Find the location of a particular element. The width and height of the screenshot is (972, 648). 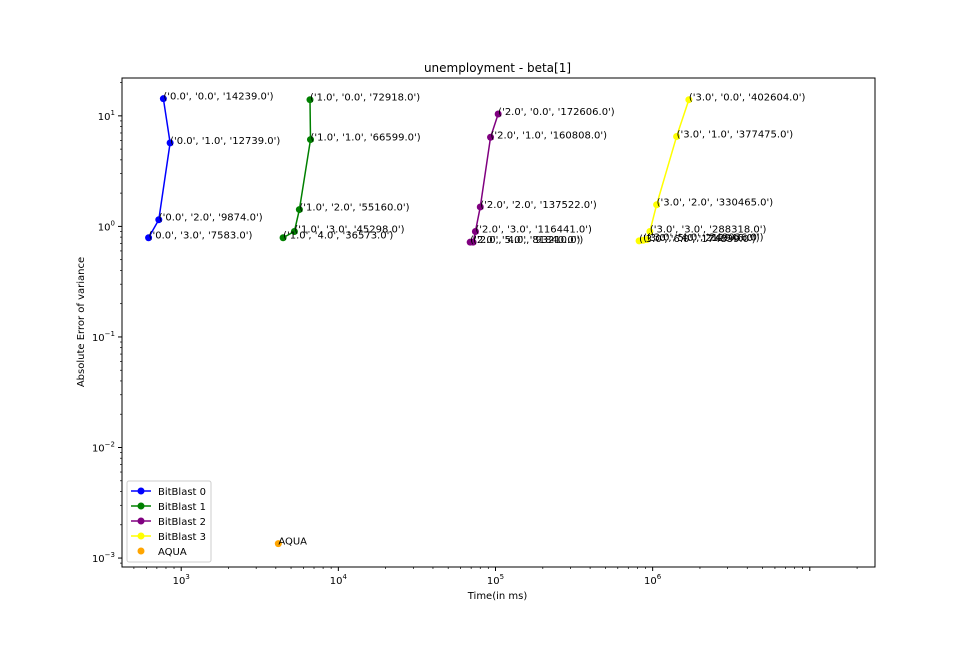

legend-label-bitblast-1: BitBlast 1 is located at coordinates (182, 507).